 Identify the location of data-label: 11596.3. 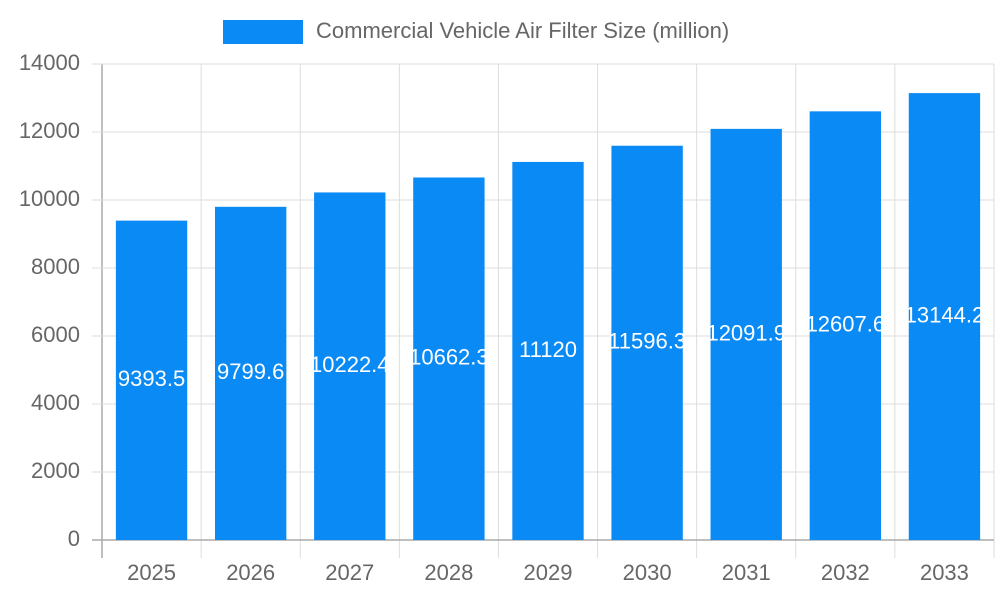
(647, 341).